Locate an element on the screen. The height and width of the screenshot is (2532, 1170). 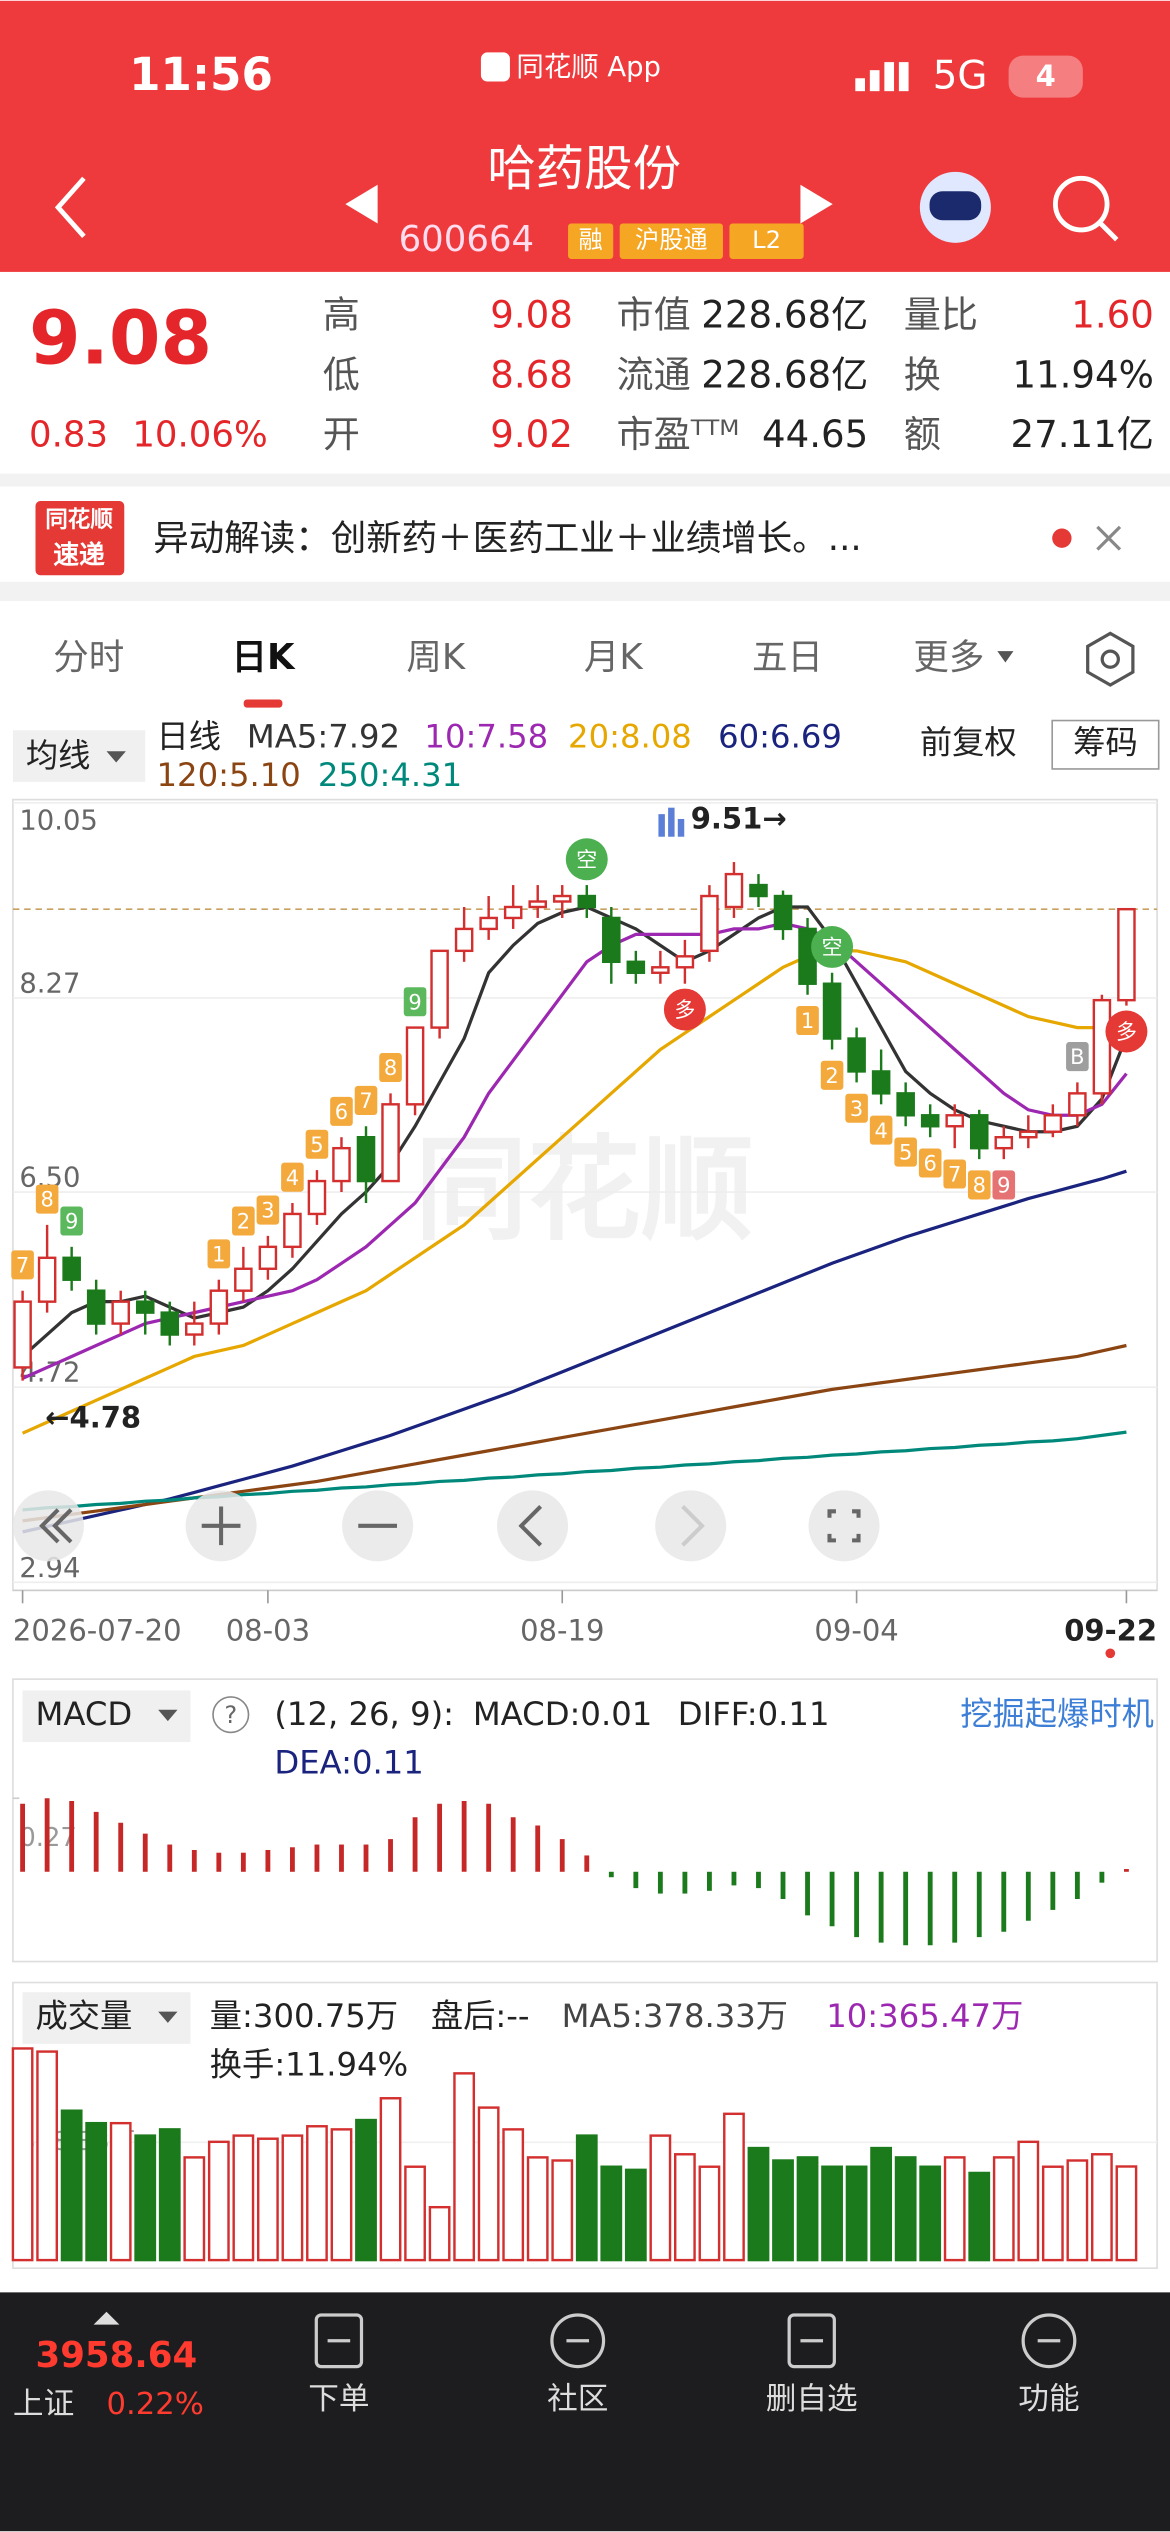
chips-button is located at coordinates (1105, 744).